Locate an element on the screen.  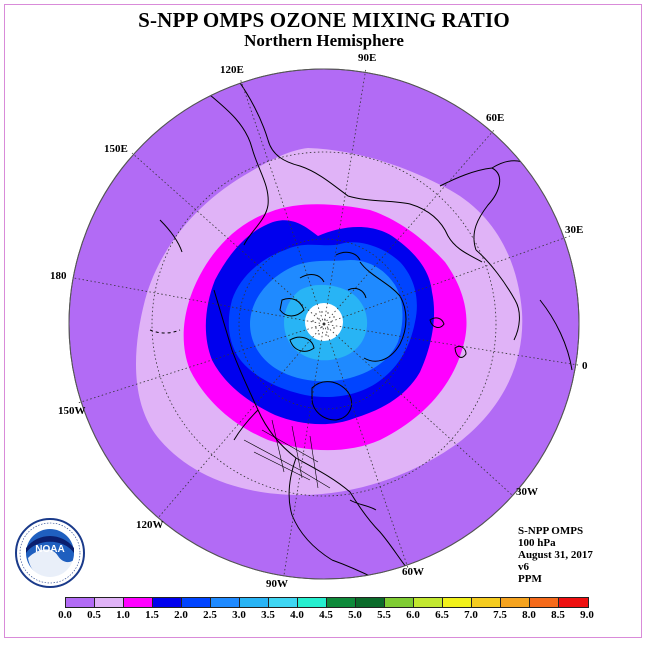
lon-label-30e: 30E is located at coordinates (574, 230).